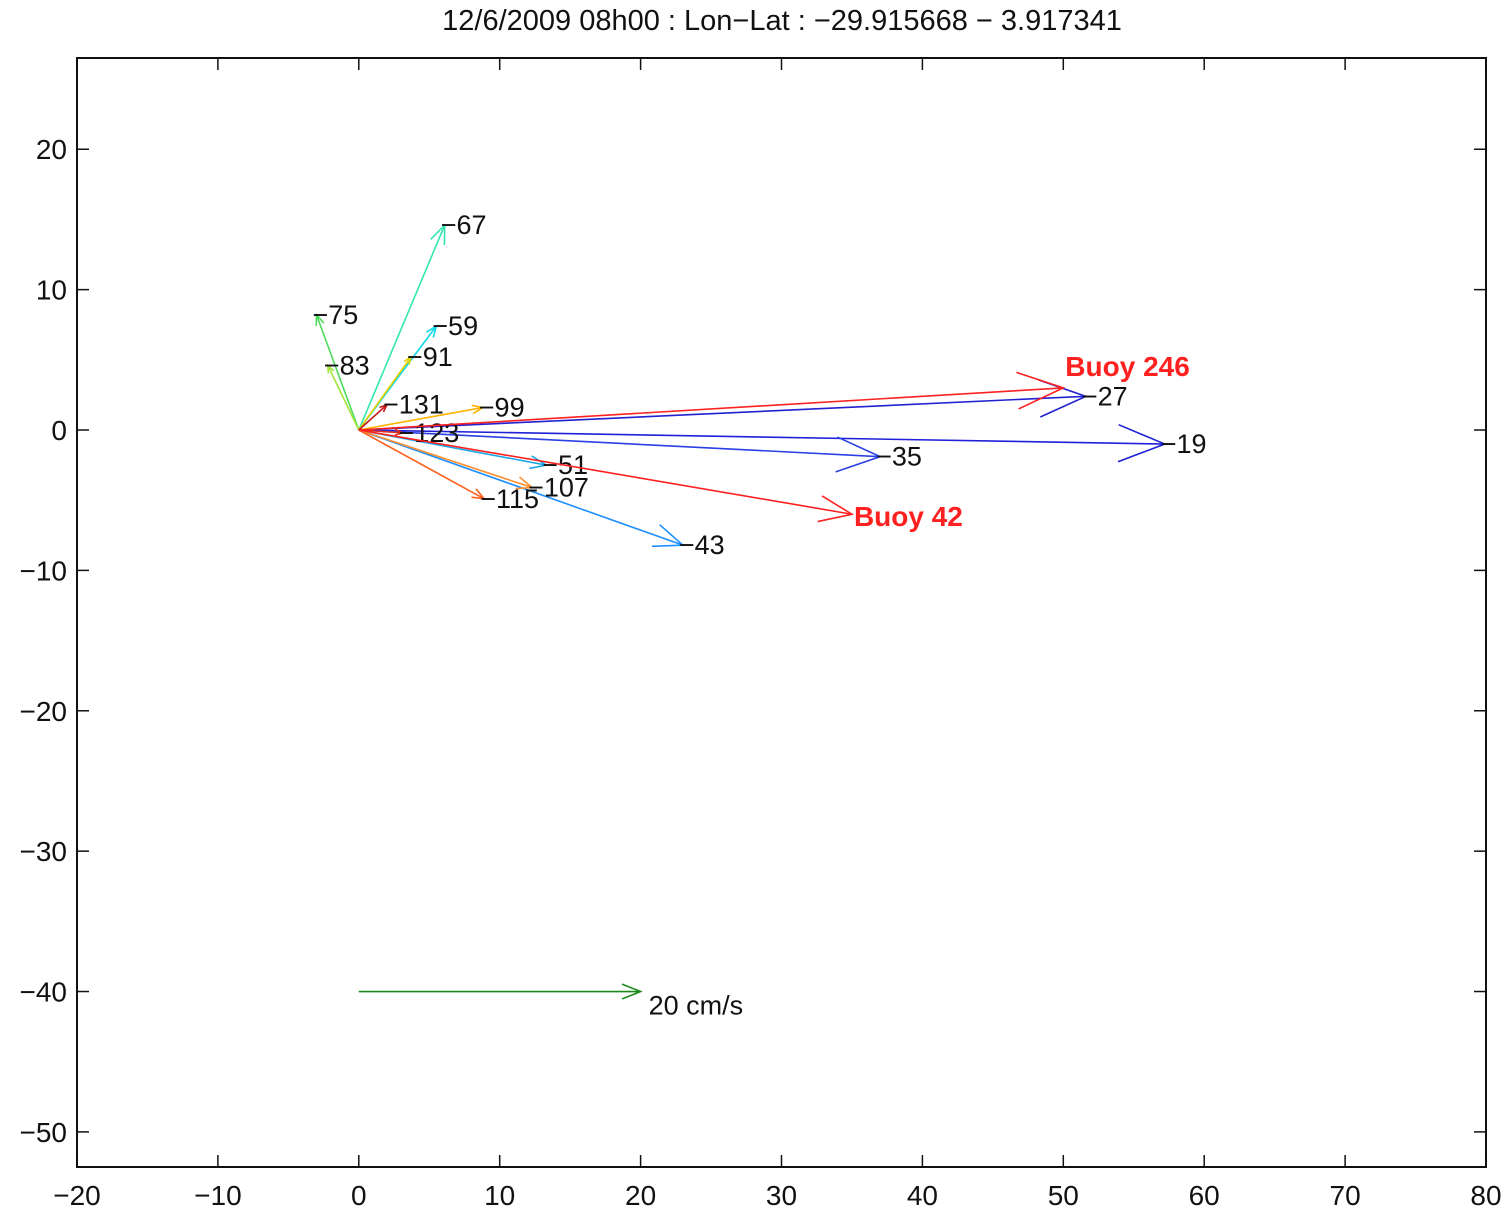  Describe the element at coordinates (320, 319) in the screenshot. I see `vector-7-head` at that location.